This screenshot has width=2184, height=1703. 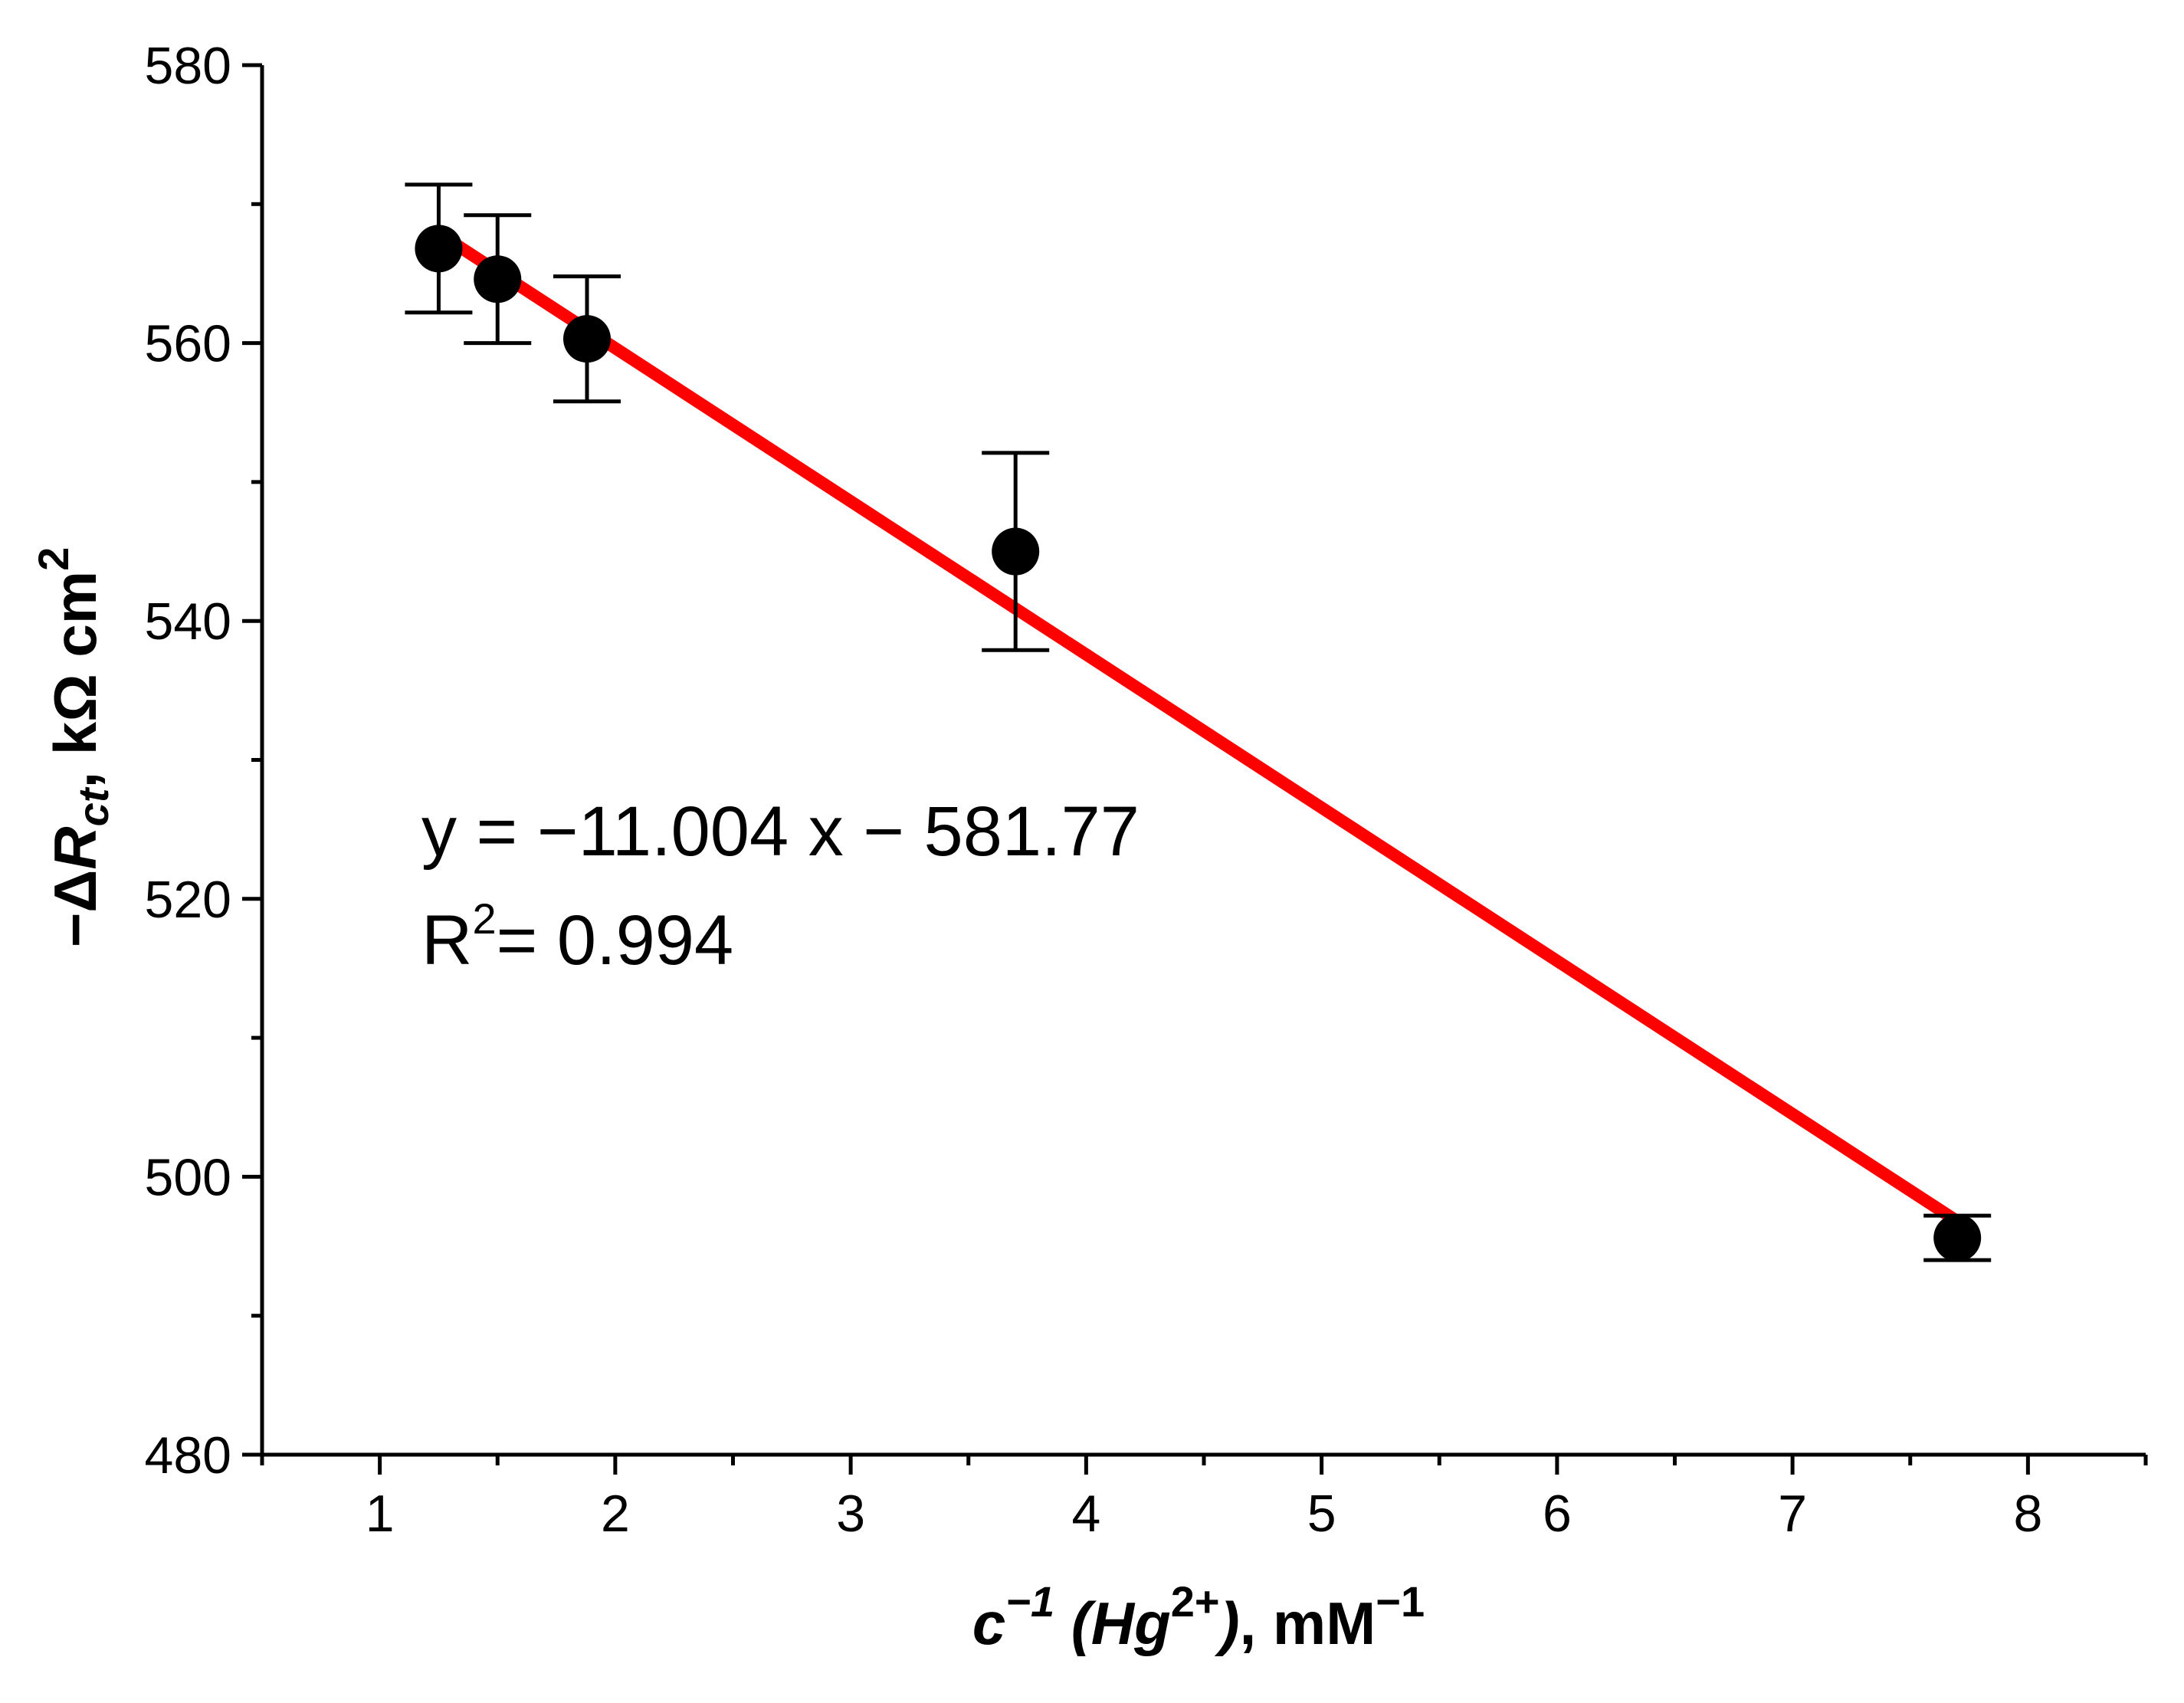 What do you see at coordinates (1321, 1514) in the screenshot?
I see `x-tick-label: 5` at bounding box center [1321, 1514].